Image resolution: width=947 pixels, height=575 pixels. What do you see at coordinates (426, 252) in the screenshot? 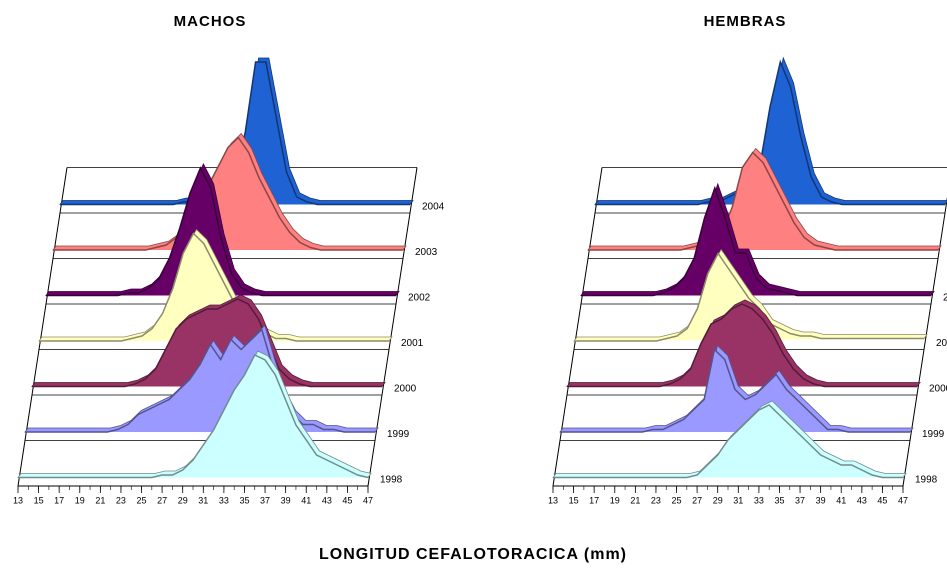
I see `series-label: 2003` at bounding box center [426, 252].